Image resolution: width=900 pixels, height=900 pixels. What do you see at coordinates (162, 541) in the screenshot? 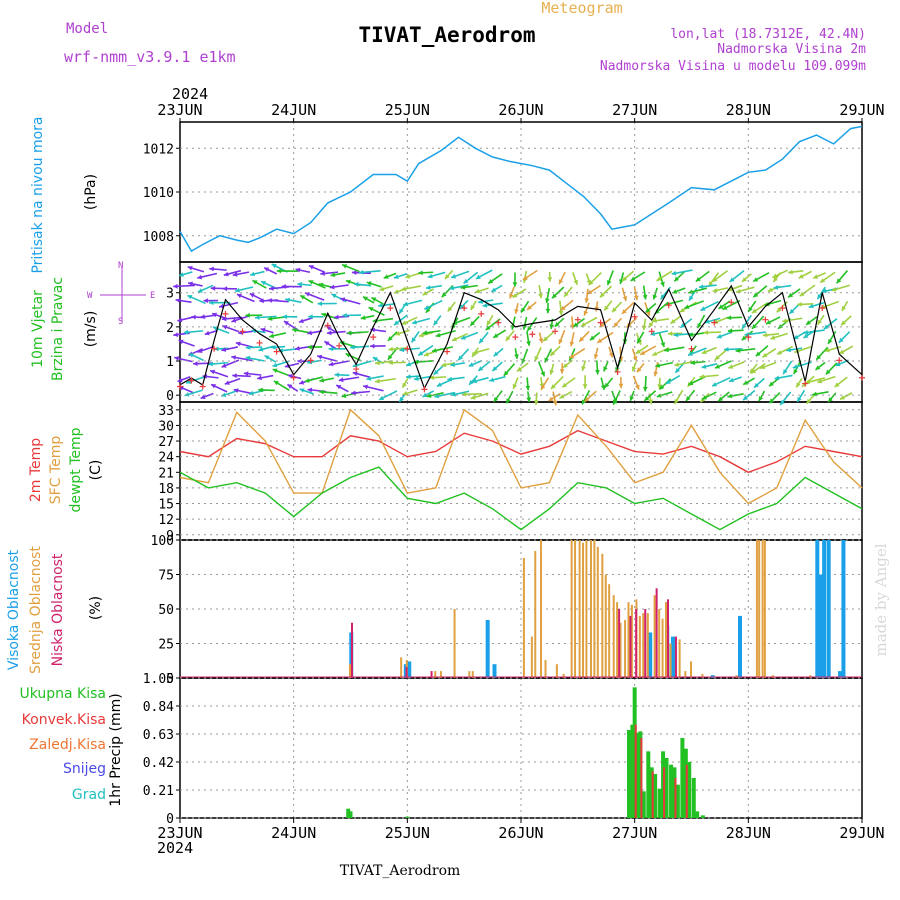
I see `y-tick-label: 100` at bounding box center [162, 541].